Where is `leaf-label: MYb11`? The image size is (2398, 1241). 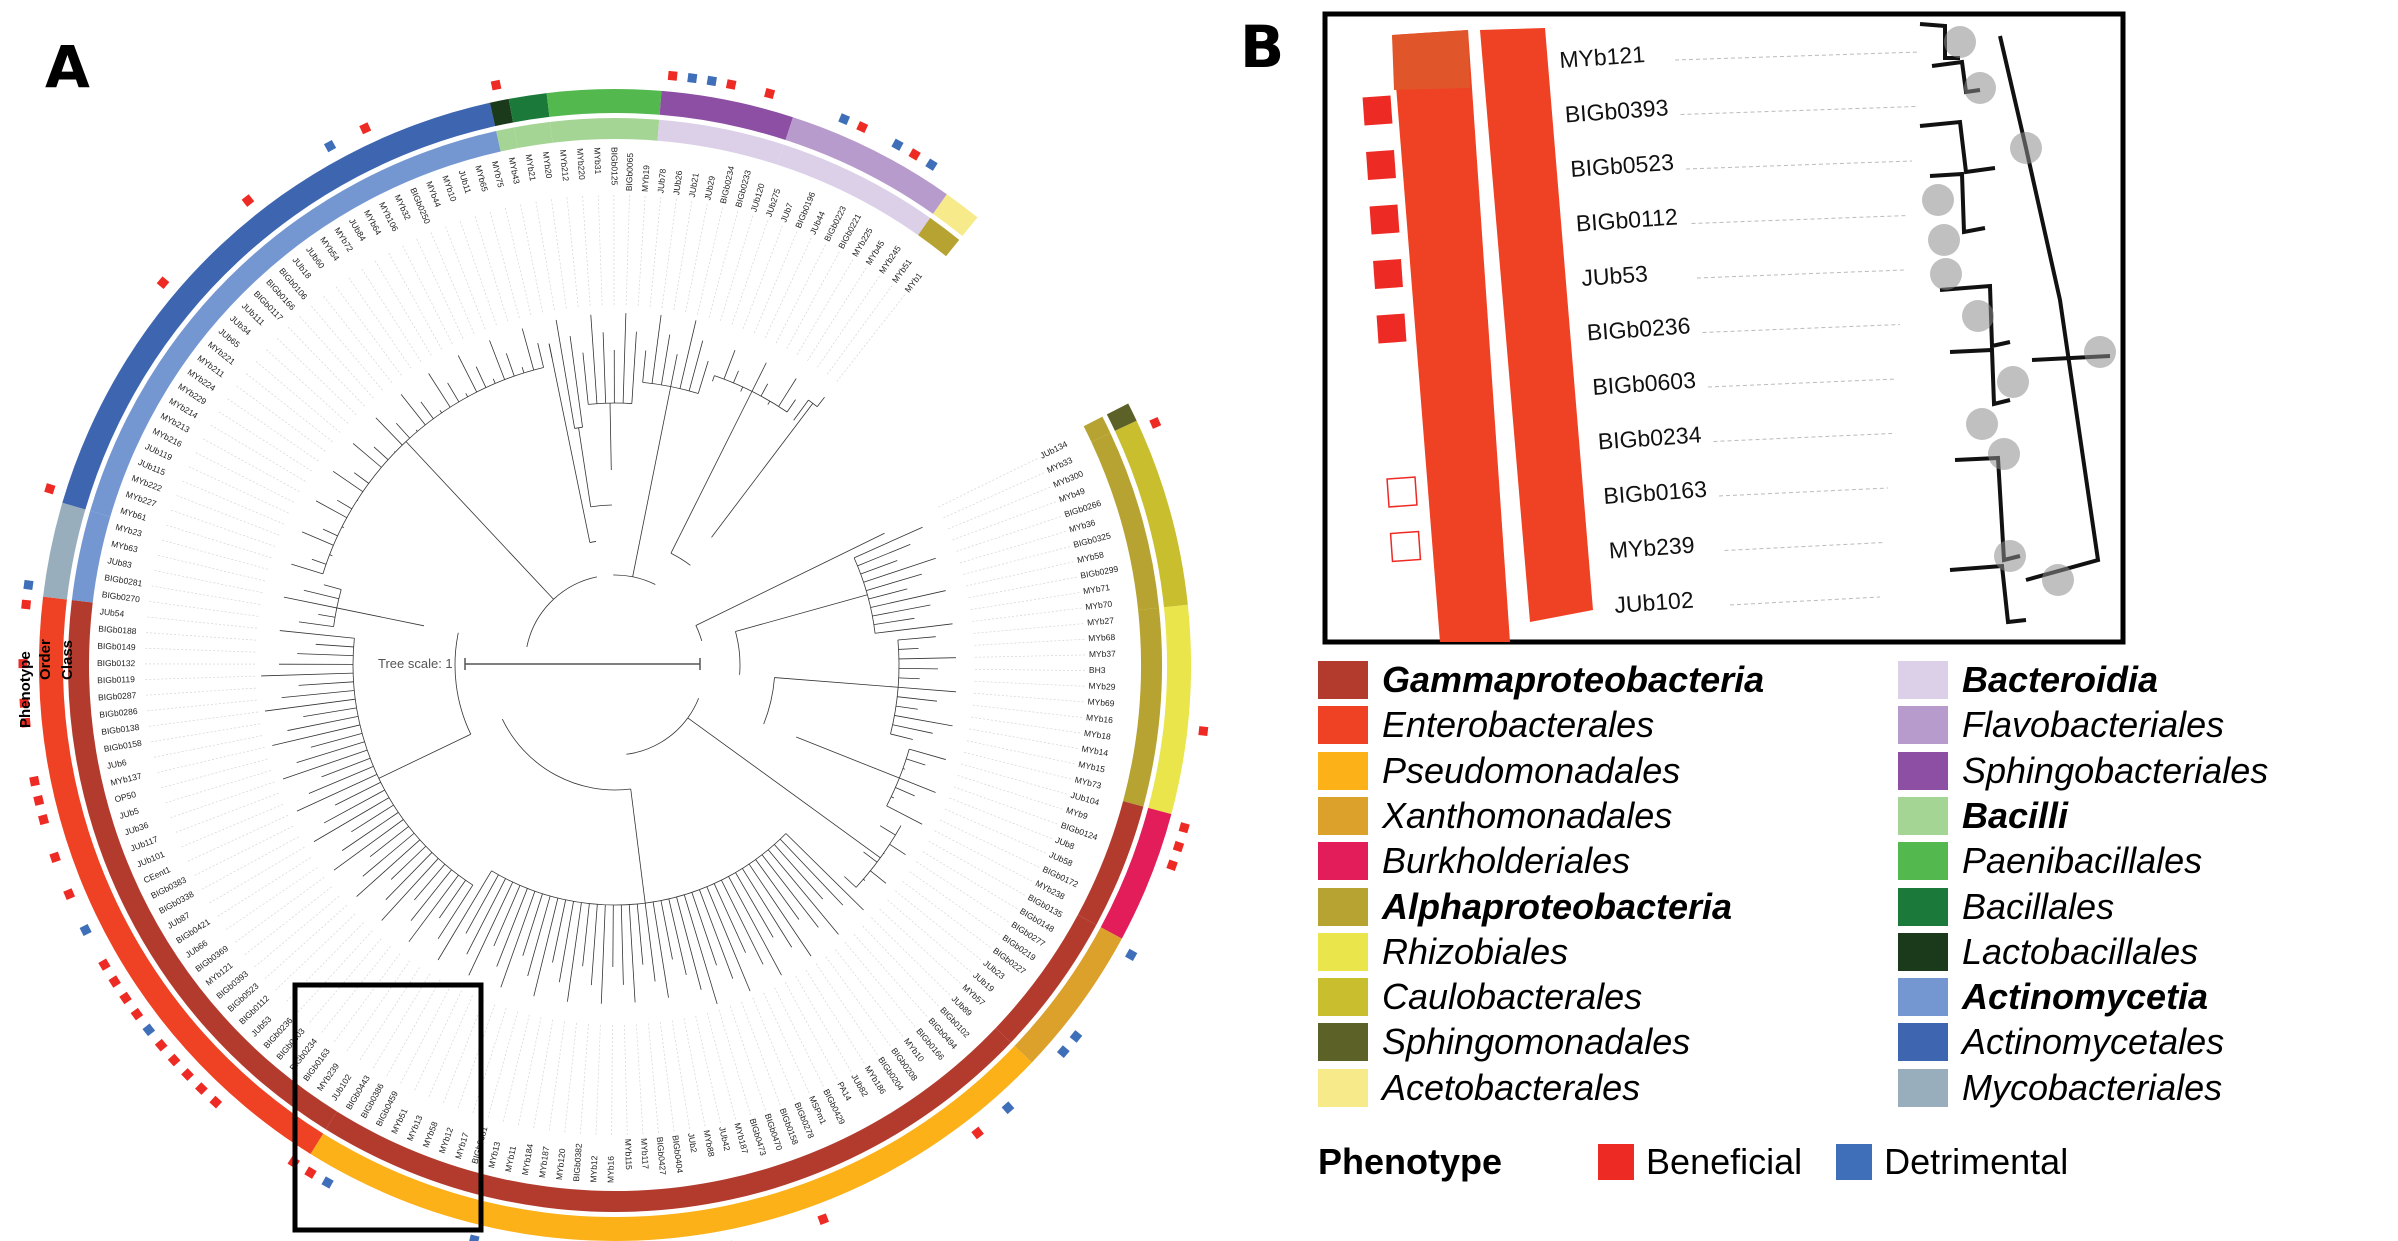 leaf-label: MYb11 is located at coordinates (510, 1159).